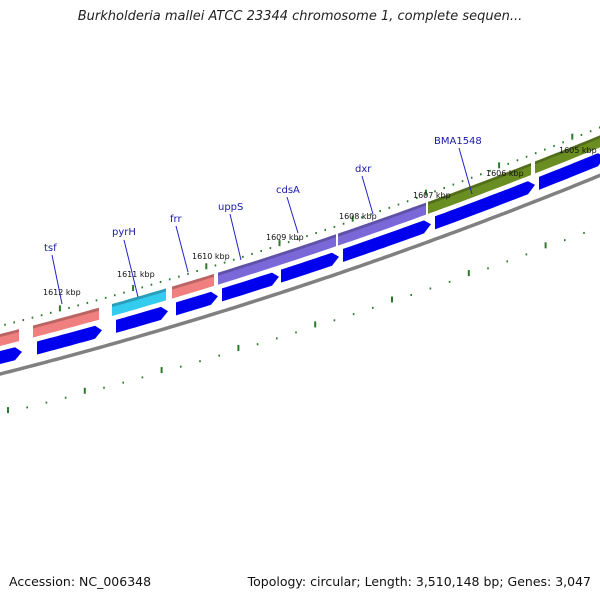 This screenshot has width=600, height=600. Describe the element at coordinates (358, 216) in the screenshot. I see `position-label: 1608 kbp` at that location.